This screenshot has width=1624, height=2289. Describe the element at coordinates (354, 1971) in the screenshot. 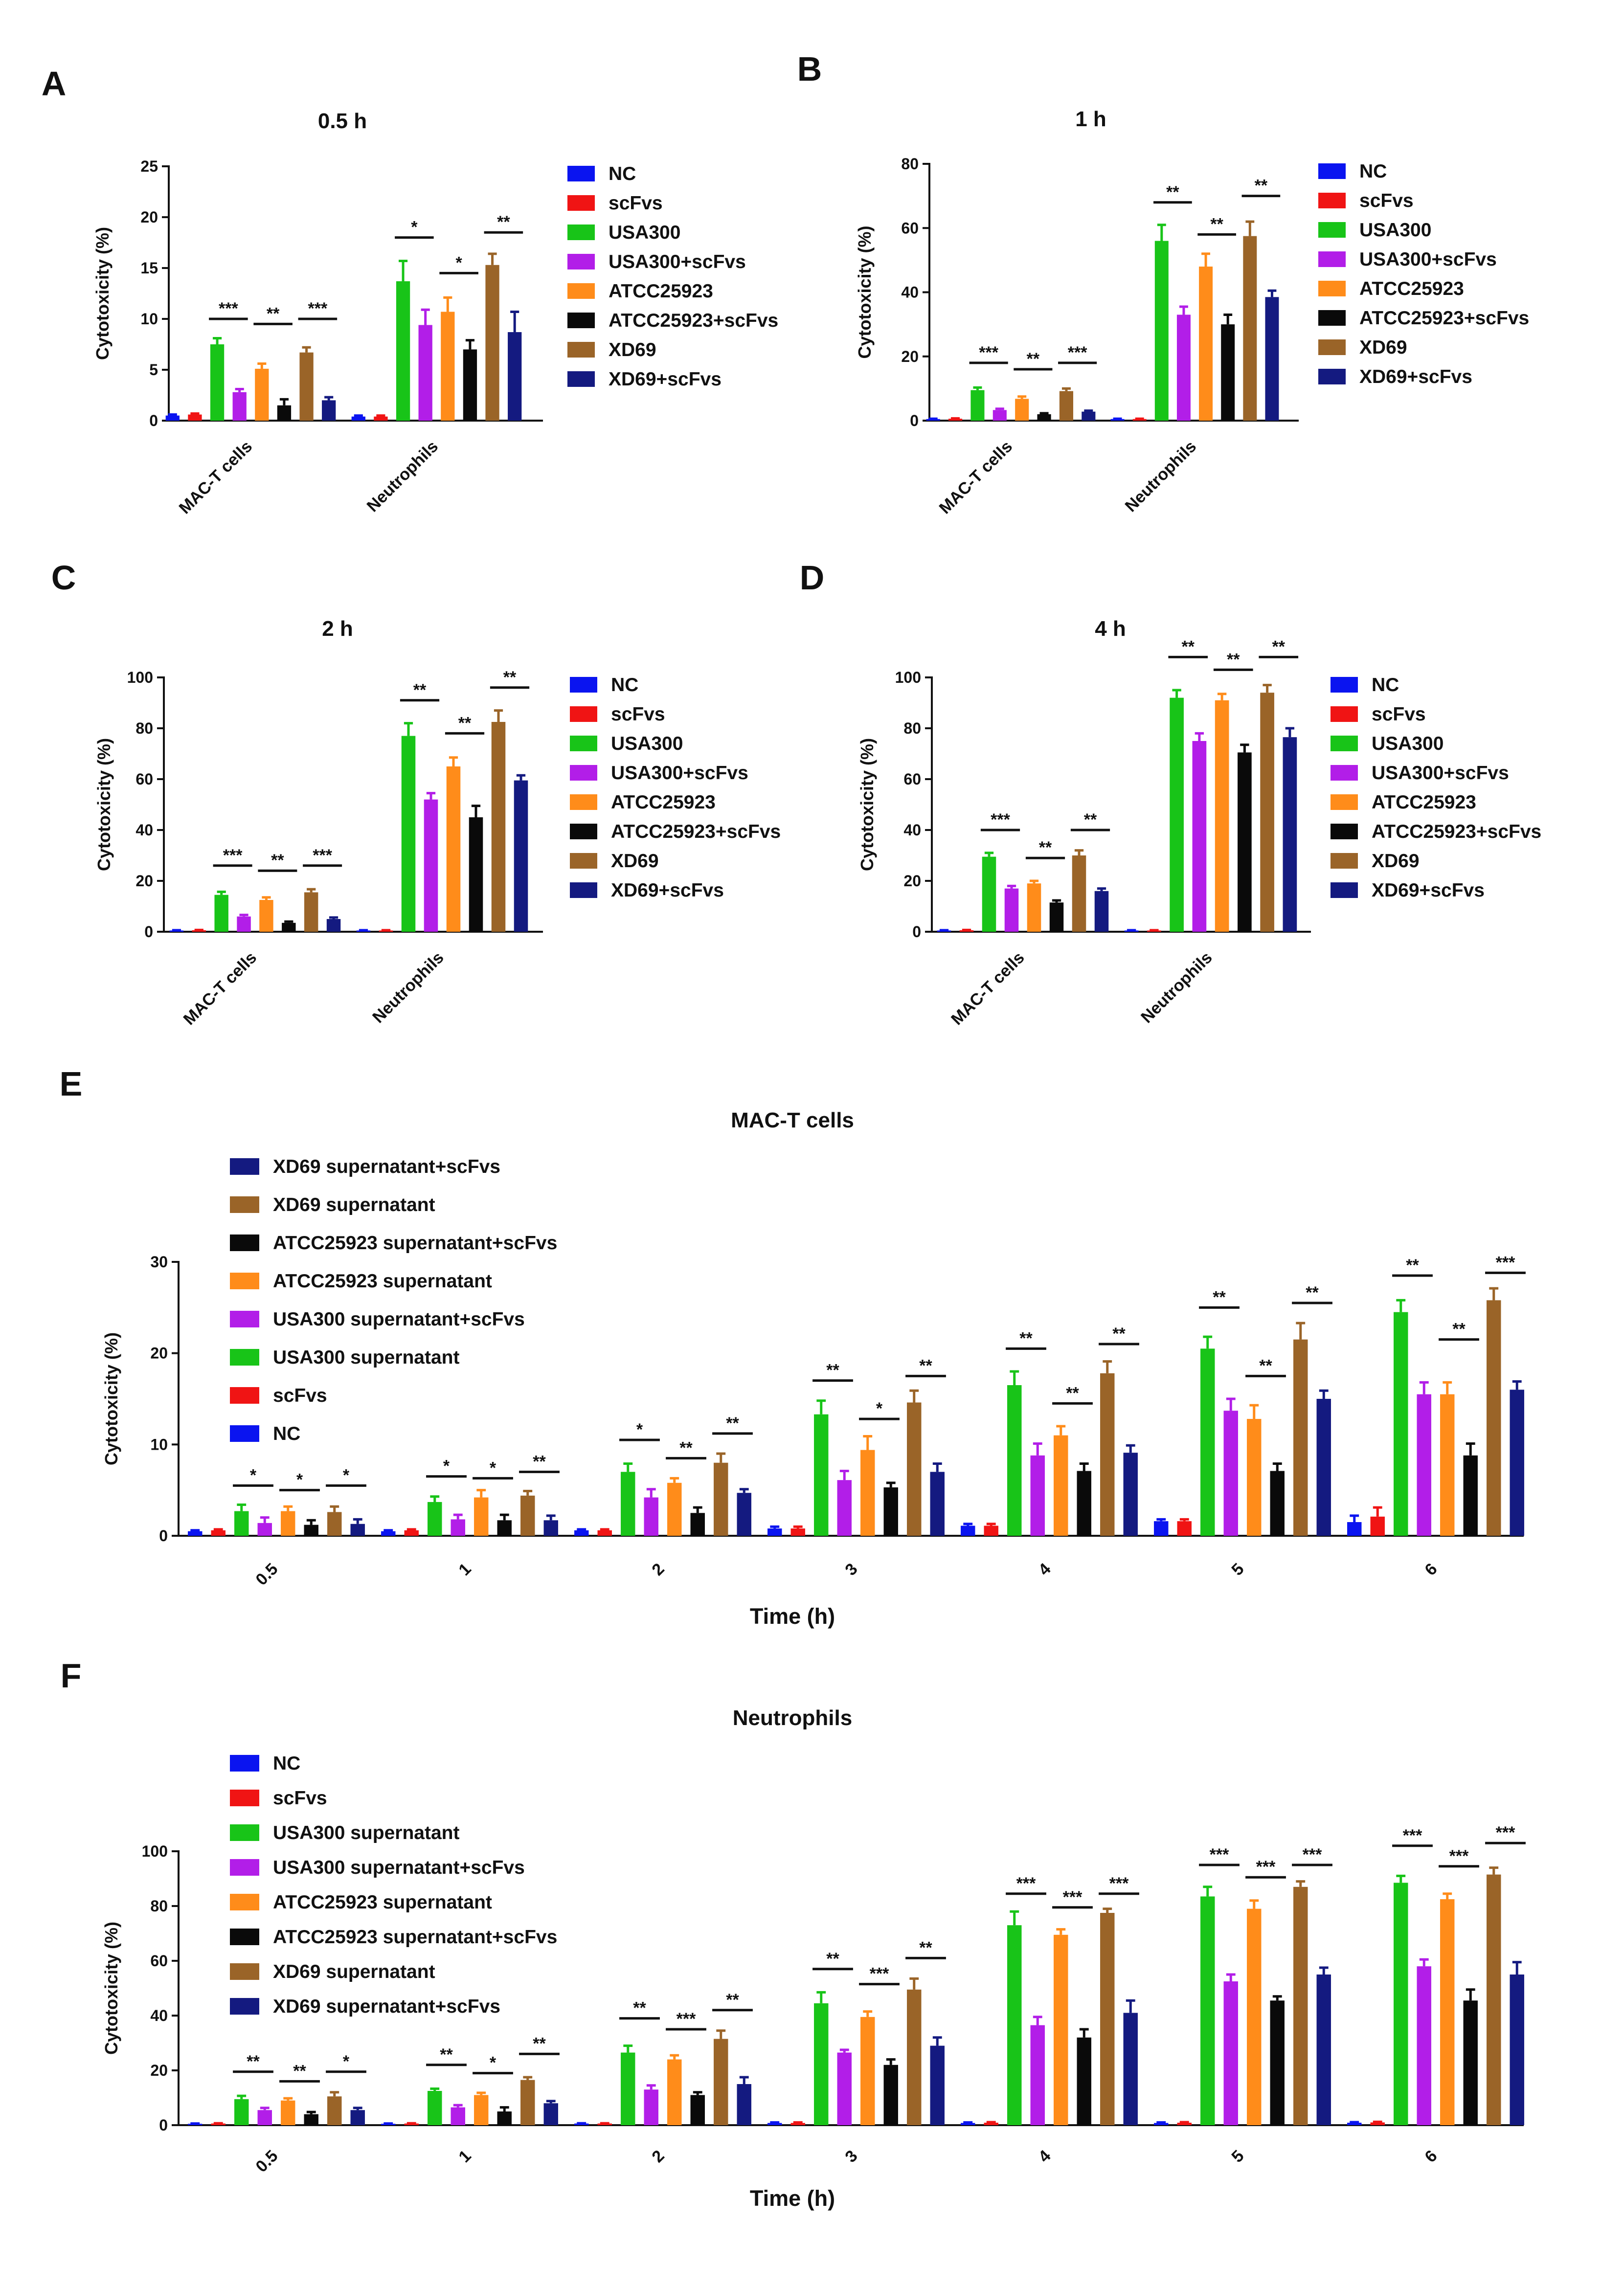

I see `legend-label: XD69 supernatant` at that location.